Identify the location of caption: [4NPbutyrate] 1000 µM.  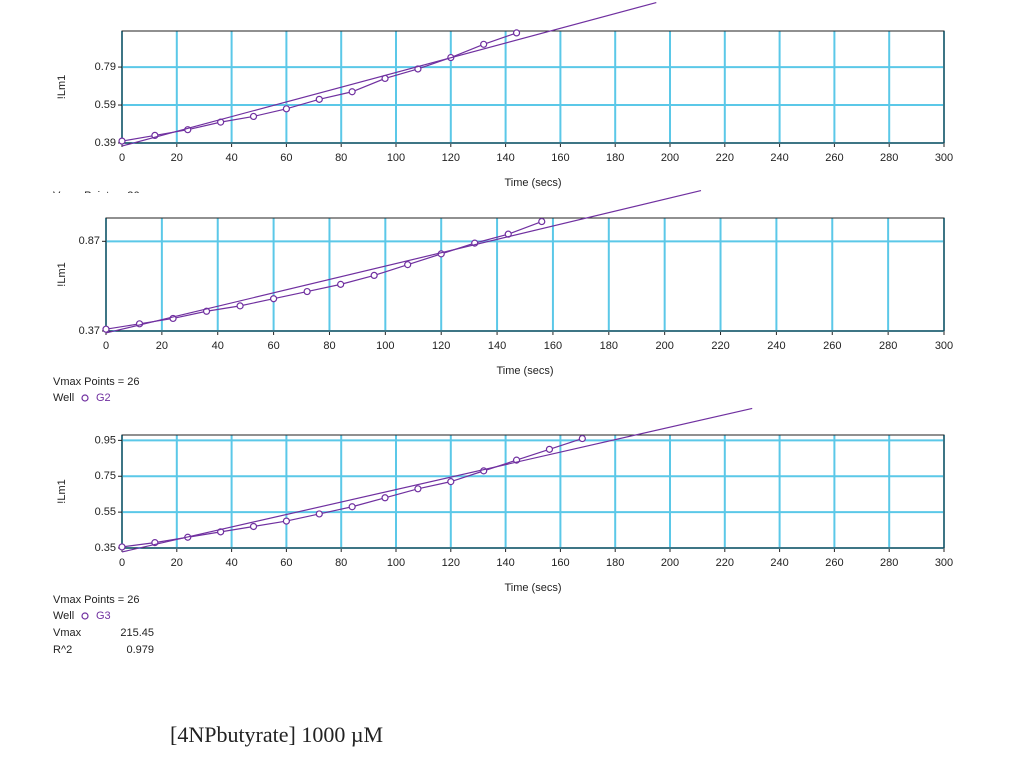
(276, 734).